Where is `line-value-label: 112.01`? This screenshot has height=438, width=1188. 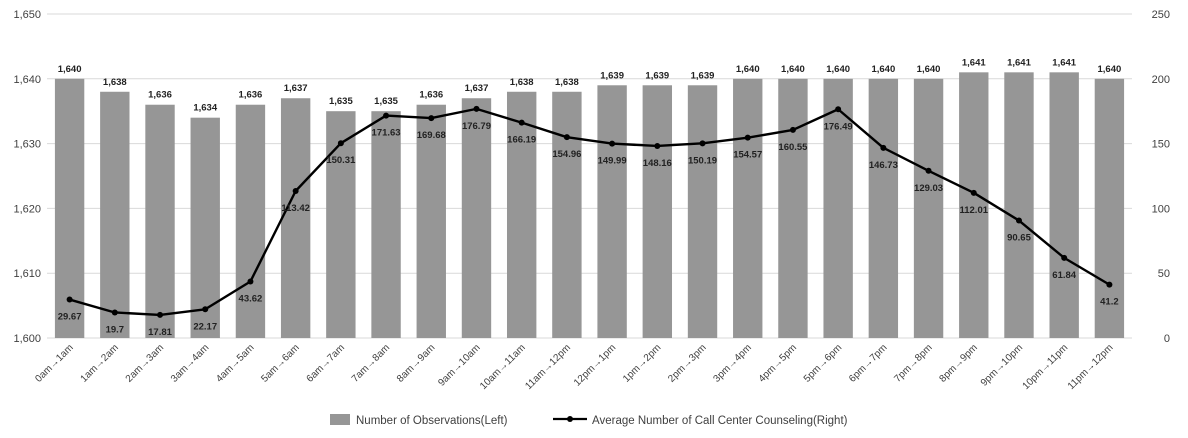 line-value-label: 112.01 is located at coordinates (973, 210).